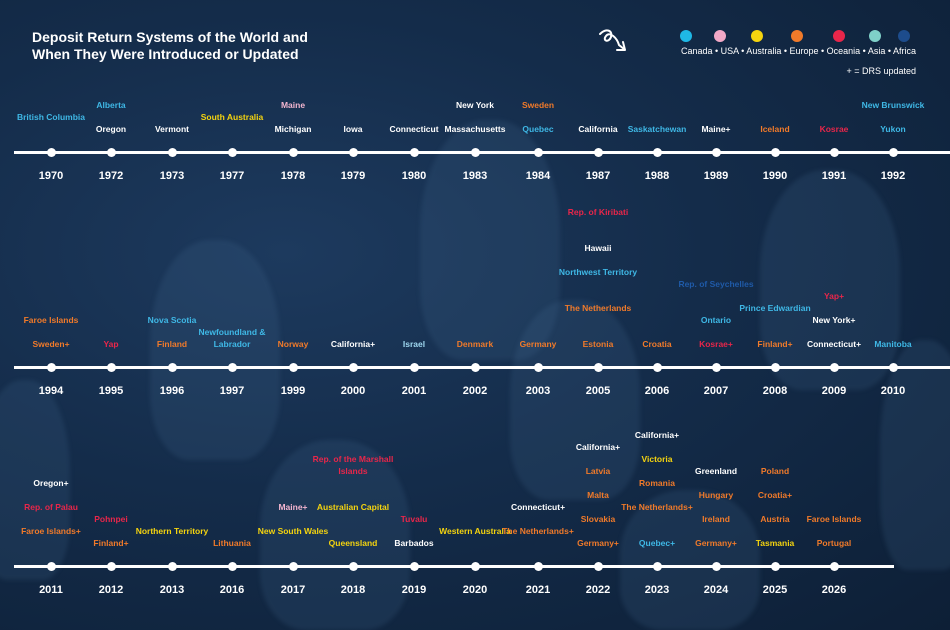  What do you see at coordinates (111, 129) in the screenshot?
I see `event-label: Oregon` at bounding box center [111, 129].